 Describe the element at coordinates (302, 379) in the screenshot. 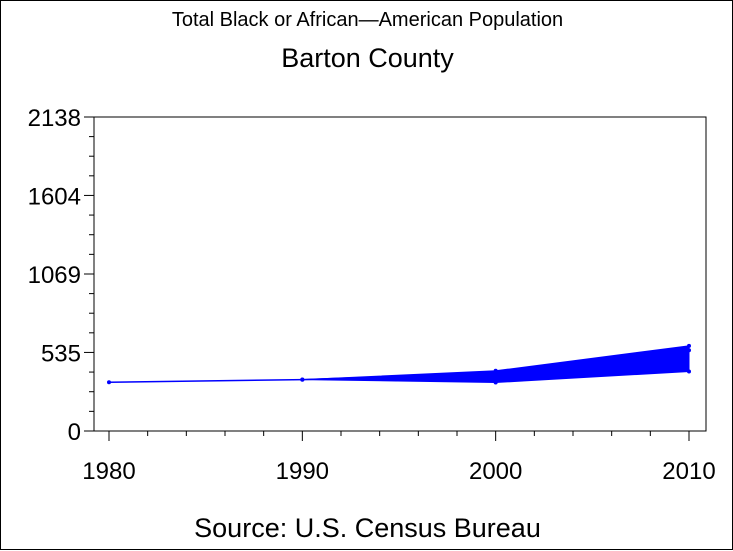

I see `band-lower-point-1990` at that location.